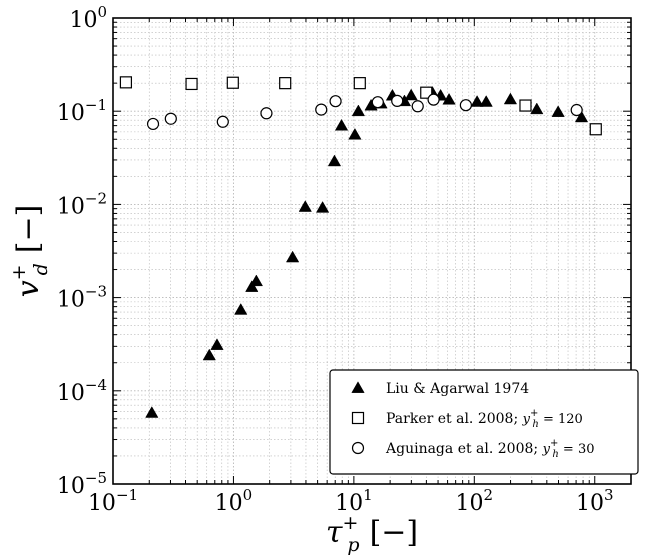  What do you see at coordinates (372, 534) in the screenshot?
I see `x-axis-label: τ+ p [−]` at bounding box center [372, 534].